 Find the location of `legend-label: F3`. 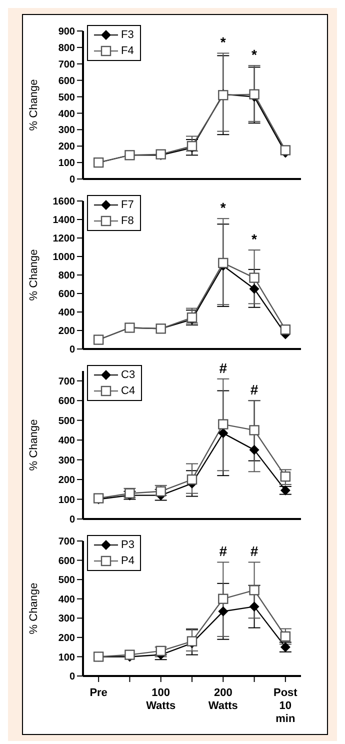

legend-label: F3 is located at coordinates (127, 35).